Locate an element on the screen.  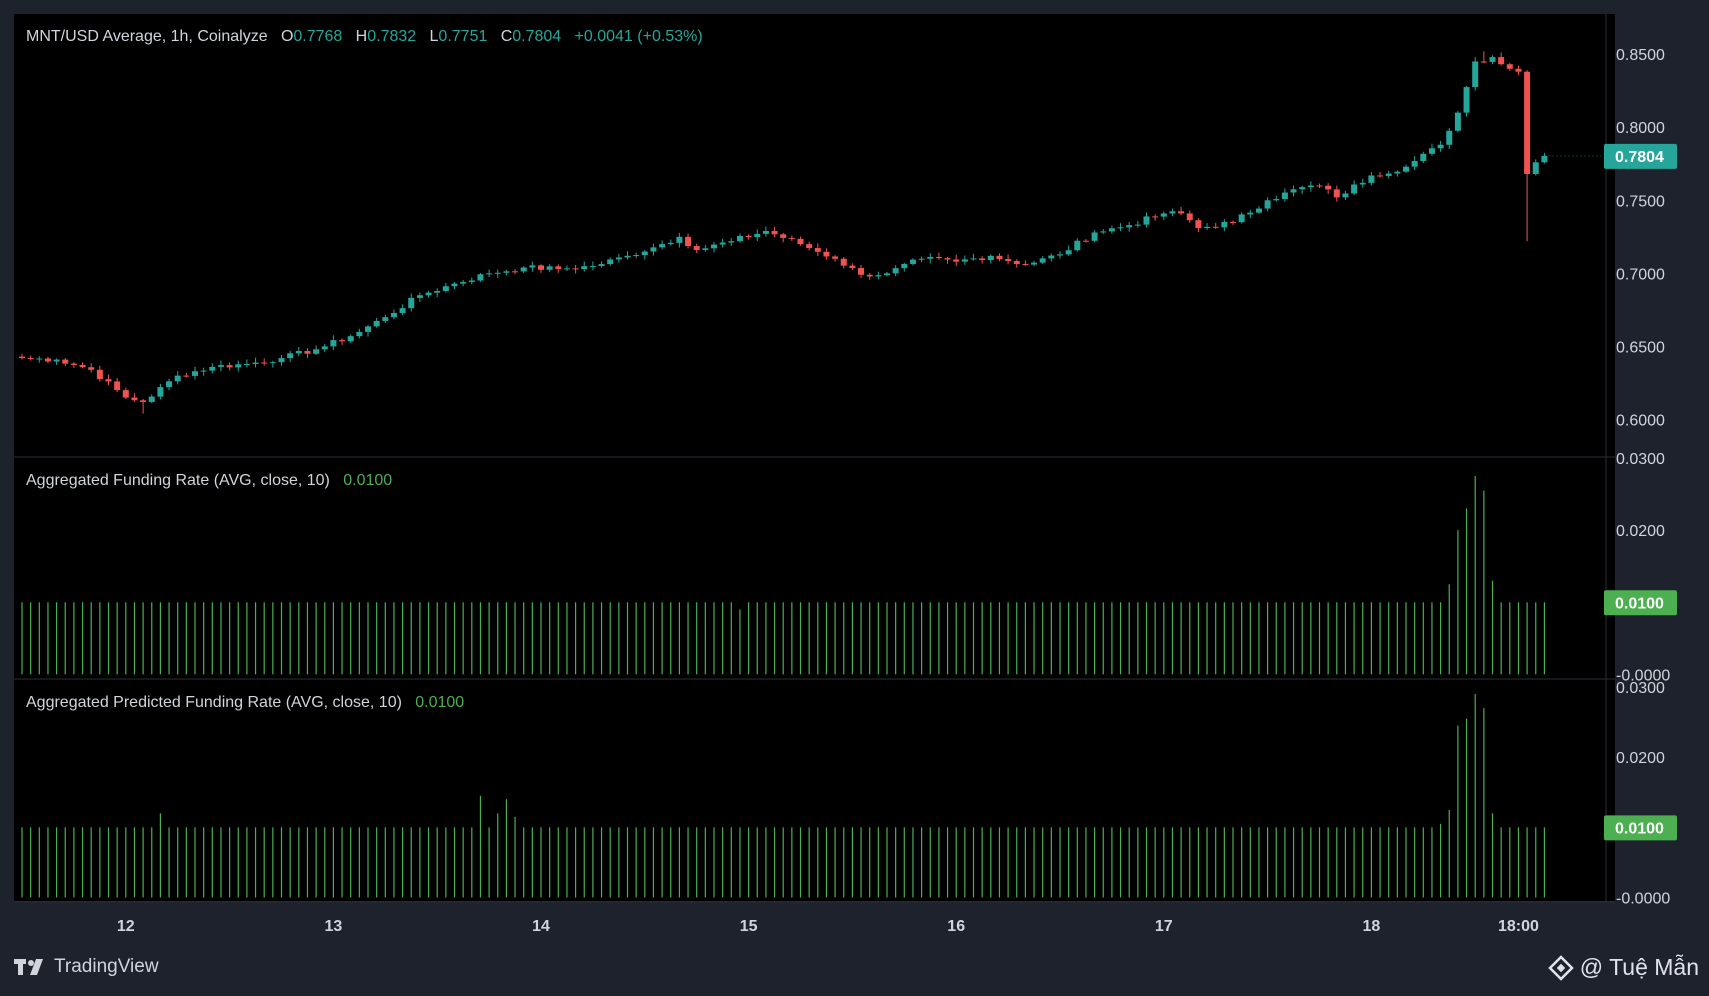
tradingview-brand: TradingView is located at coordinates (86, 967).